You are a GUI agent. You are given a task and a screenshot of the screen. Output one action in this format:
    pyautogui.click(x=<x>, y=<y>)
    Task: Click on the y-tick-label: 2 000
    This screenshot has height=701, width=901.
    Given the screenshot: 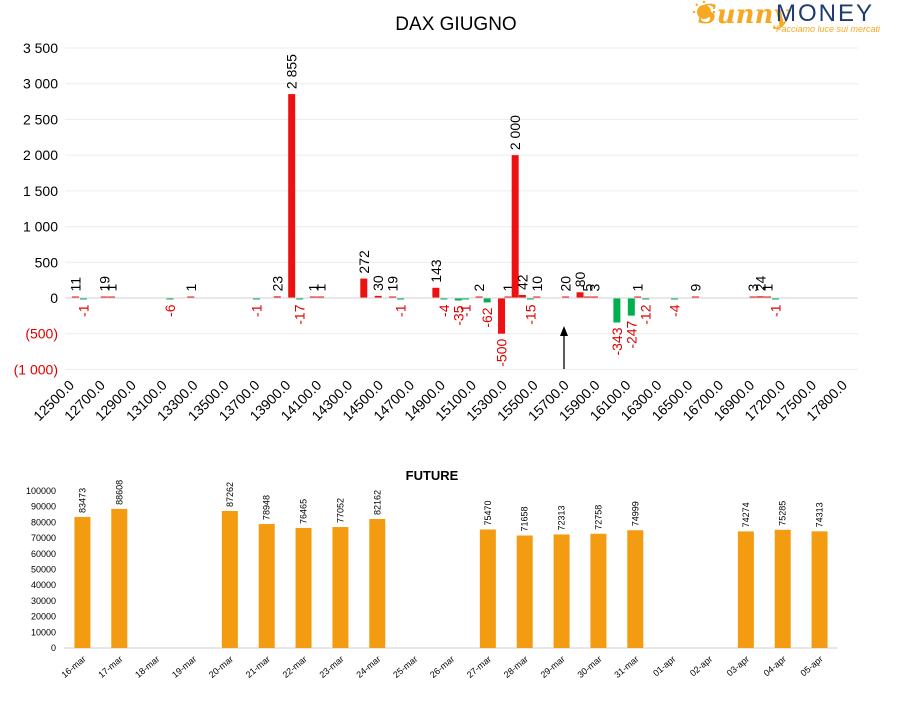 What is the action you would take?
    pyautogui.click(x=40, y=155)
    